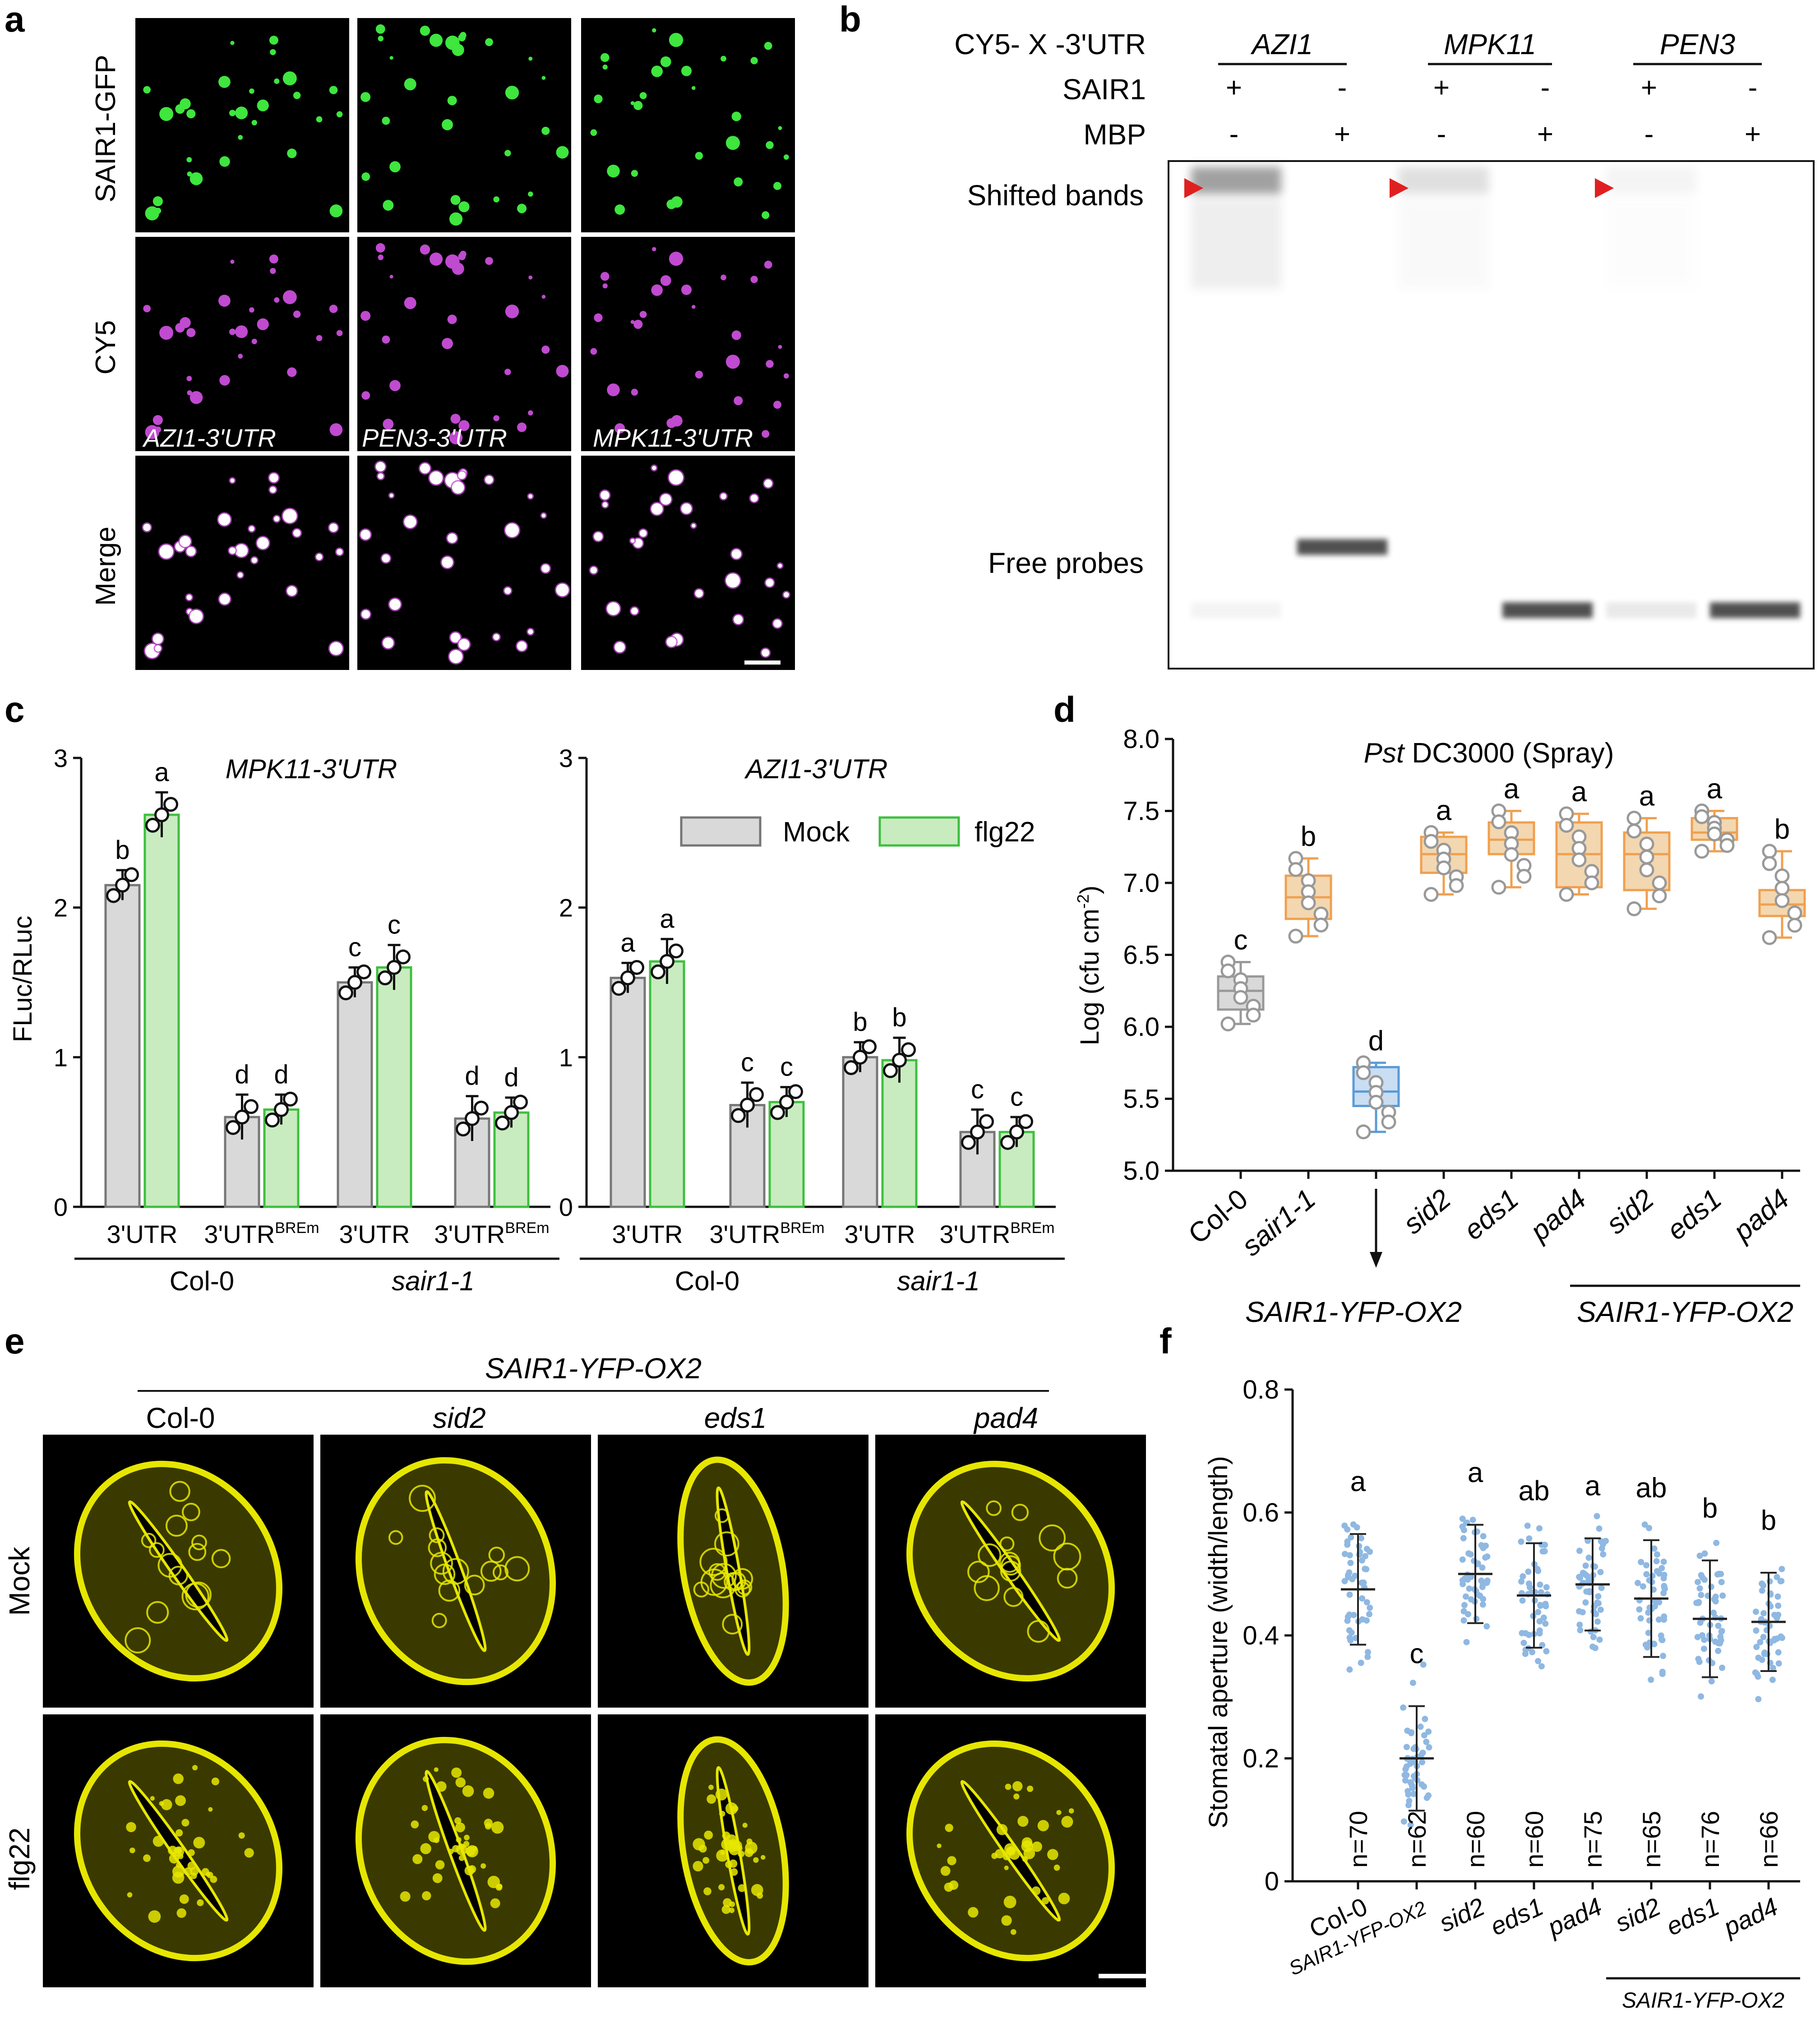 The width and height of the screenshot is (1820, 2018). What do you see at coordinates (1141, 883) in the screenshot?
I see `y-tick-label: 7.0` at bounding box center [1141, 883].